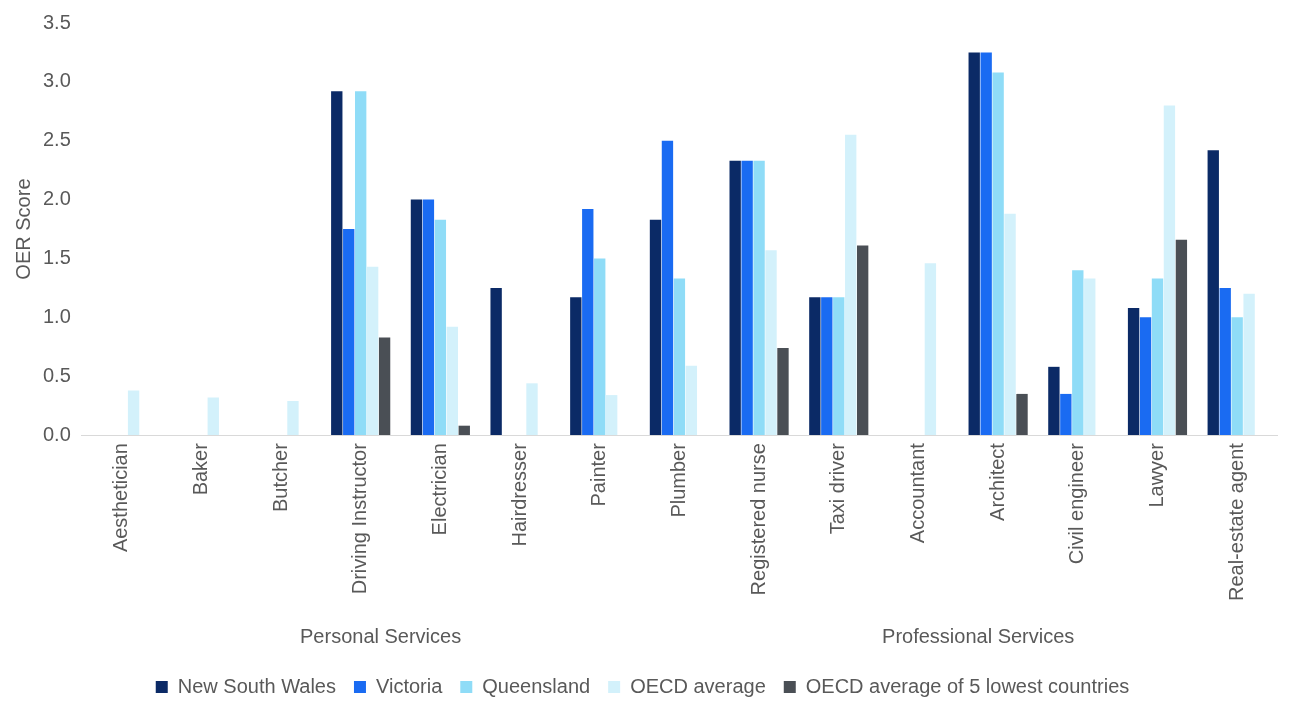 The image size is (1295, 715). Describe the element at coordinates (199, 469) in the screenshot. I see `x-tick-label: Baker` at that location.